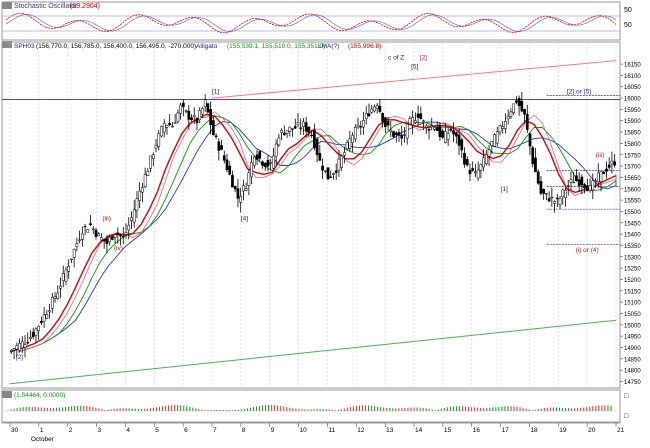 Image resolution: width=650 pixels, height=448 pixels. Describe the element at coordinates (632, 247) in the screenshot. I see `y-tick-label: 15350` at that location.